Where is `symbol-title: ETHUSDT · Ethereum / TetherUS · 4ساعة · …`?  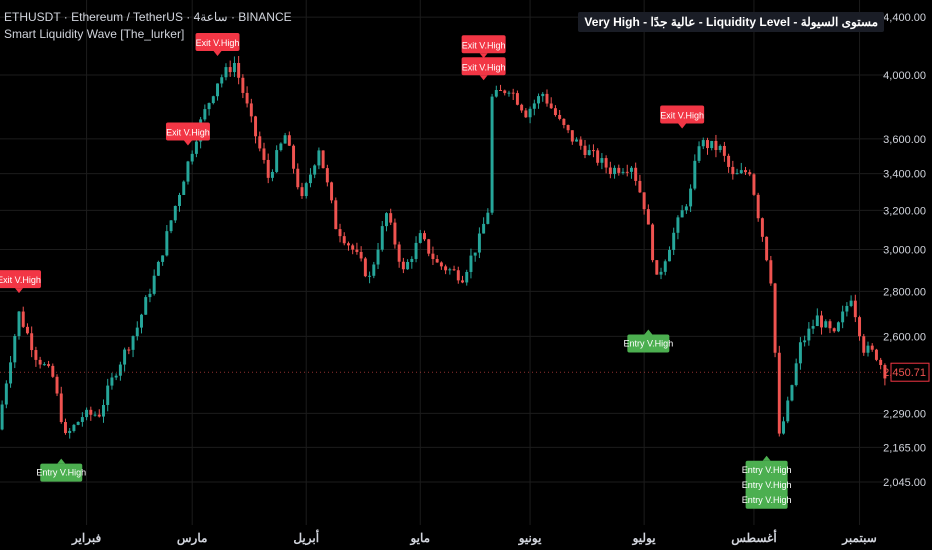
symbol-title: ETHUSDT · Ethereum / TetherUS · 4ساعة · … is located at coordinates (148, 17).